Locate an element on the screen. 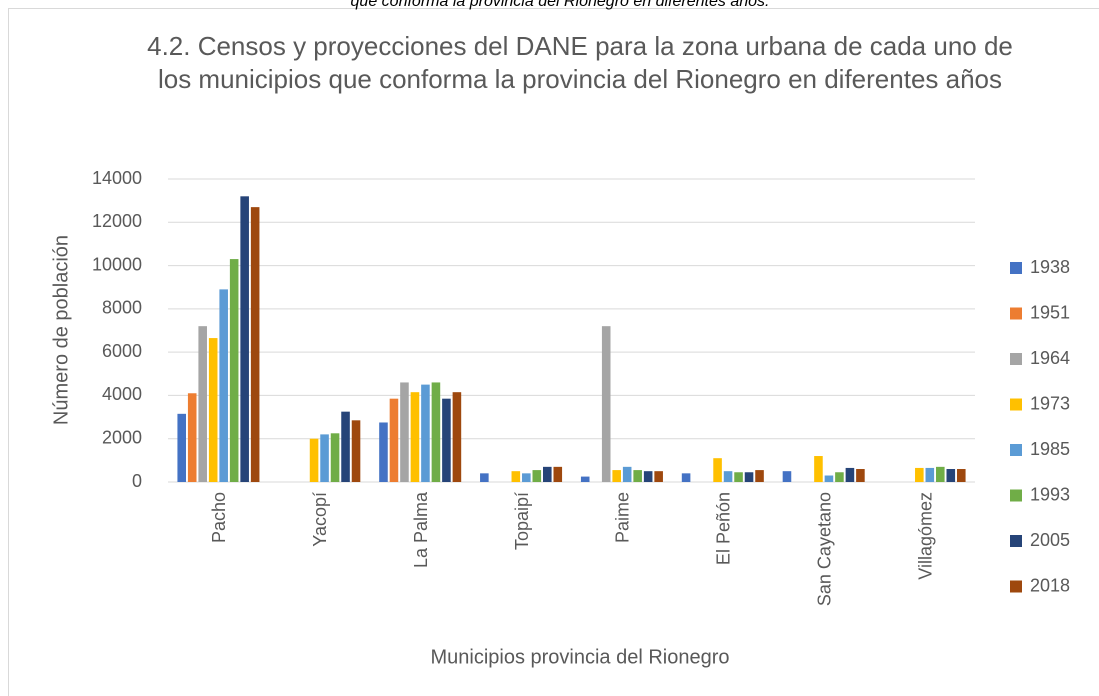 The image size is (1099, 696). y-tick-label: 10000 is located at coordinates (117, 264).